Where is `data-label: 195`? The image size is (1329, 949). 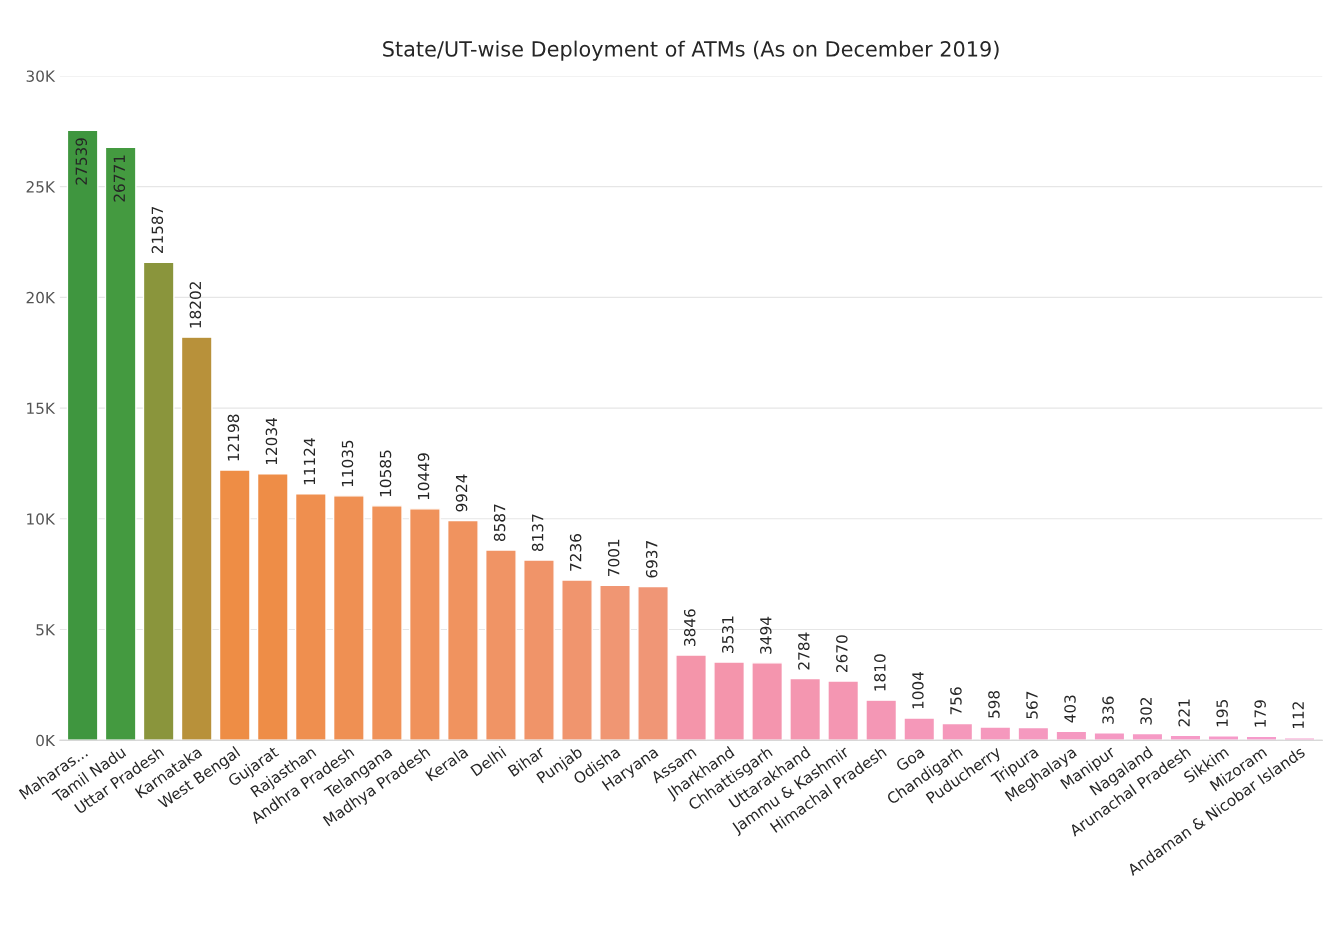
data-label: 195 is located at coordinates (1222, 713).